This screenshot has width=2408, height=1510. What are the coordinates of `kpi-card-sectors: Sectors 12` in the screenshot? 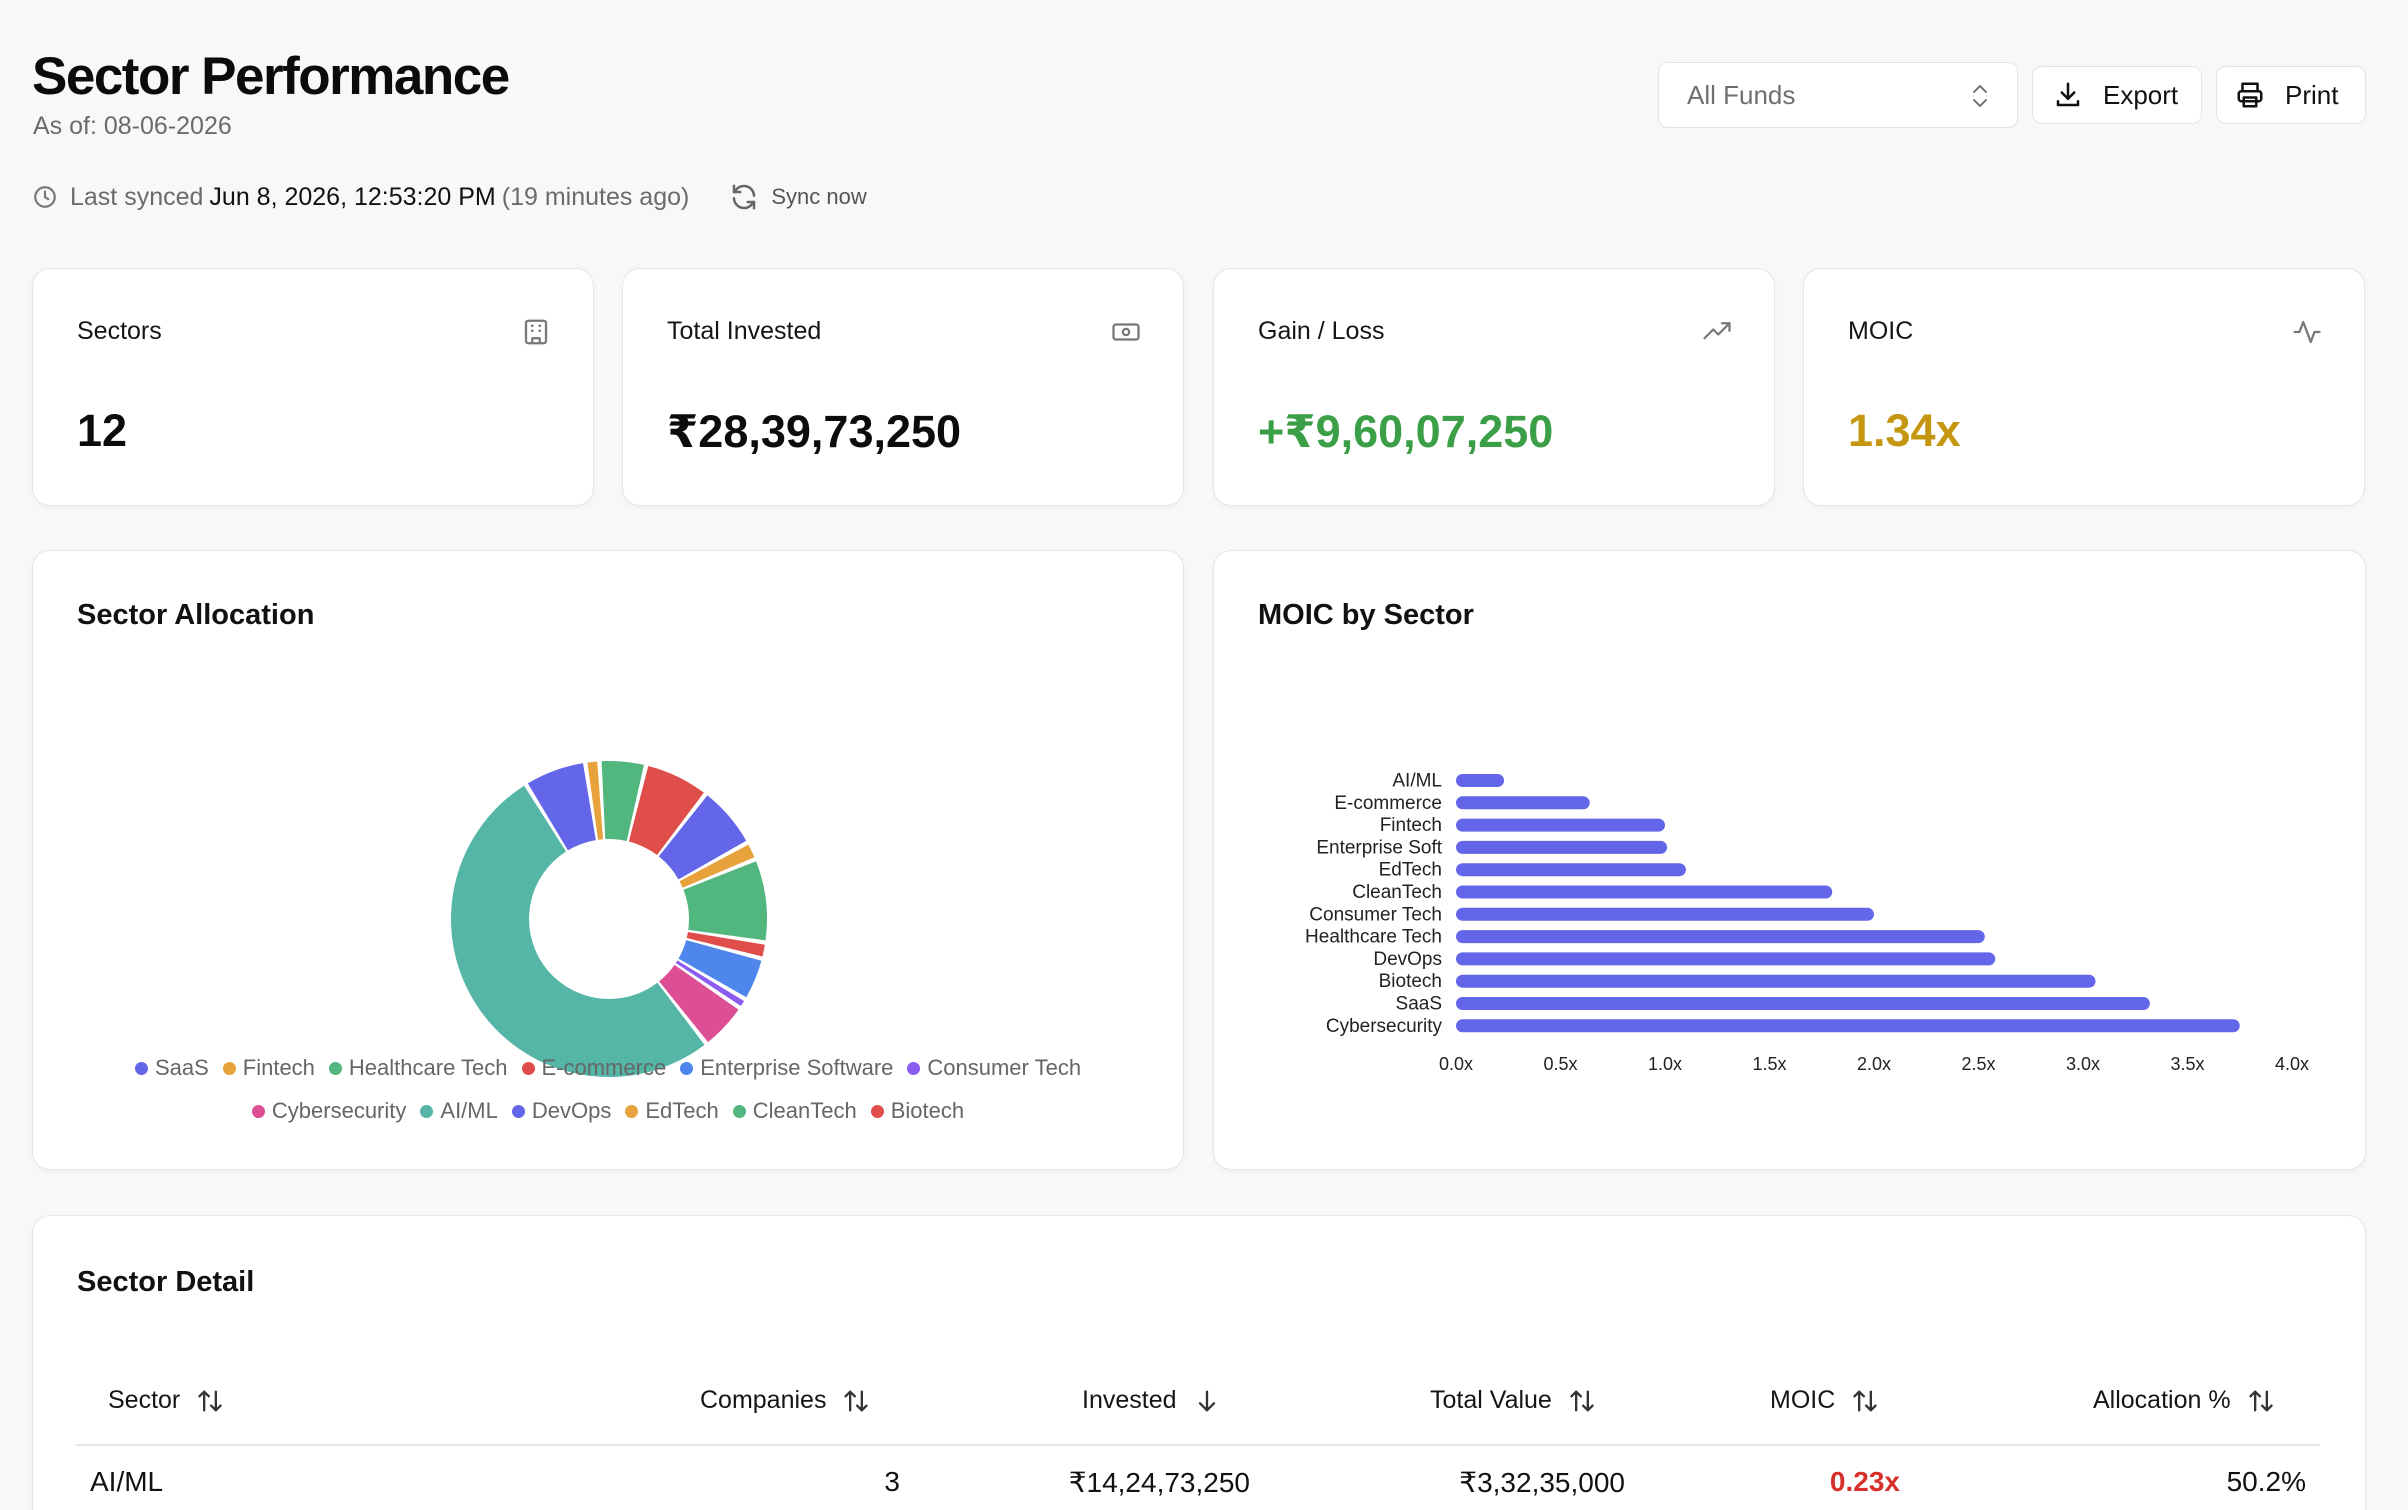 It's located at (313, 387).